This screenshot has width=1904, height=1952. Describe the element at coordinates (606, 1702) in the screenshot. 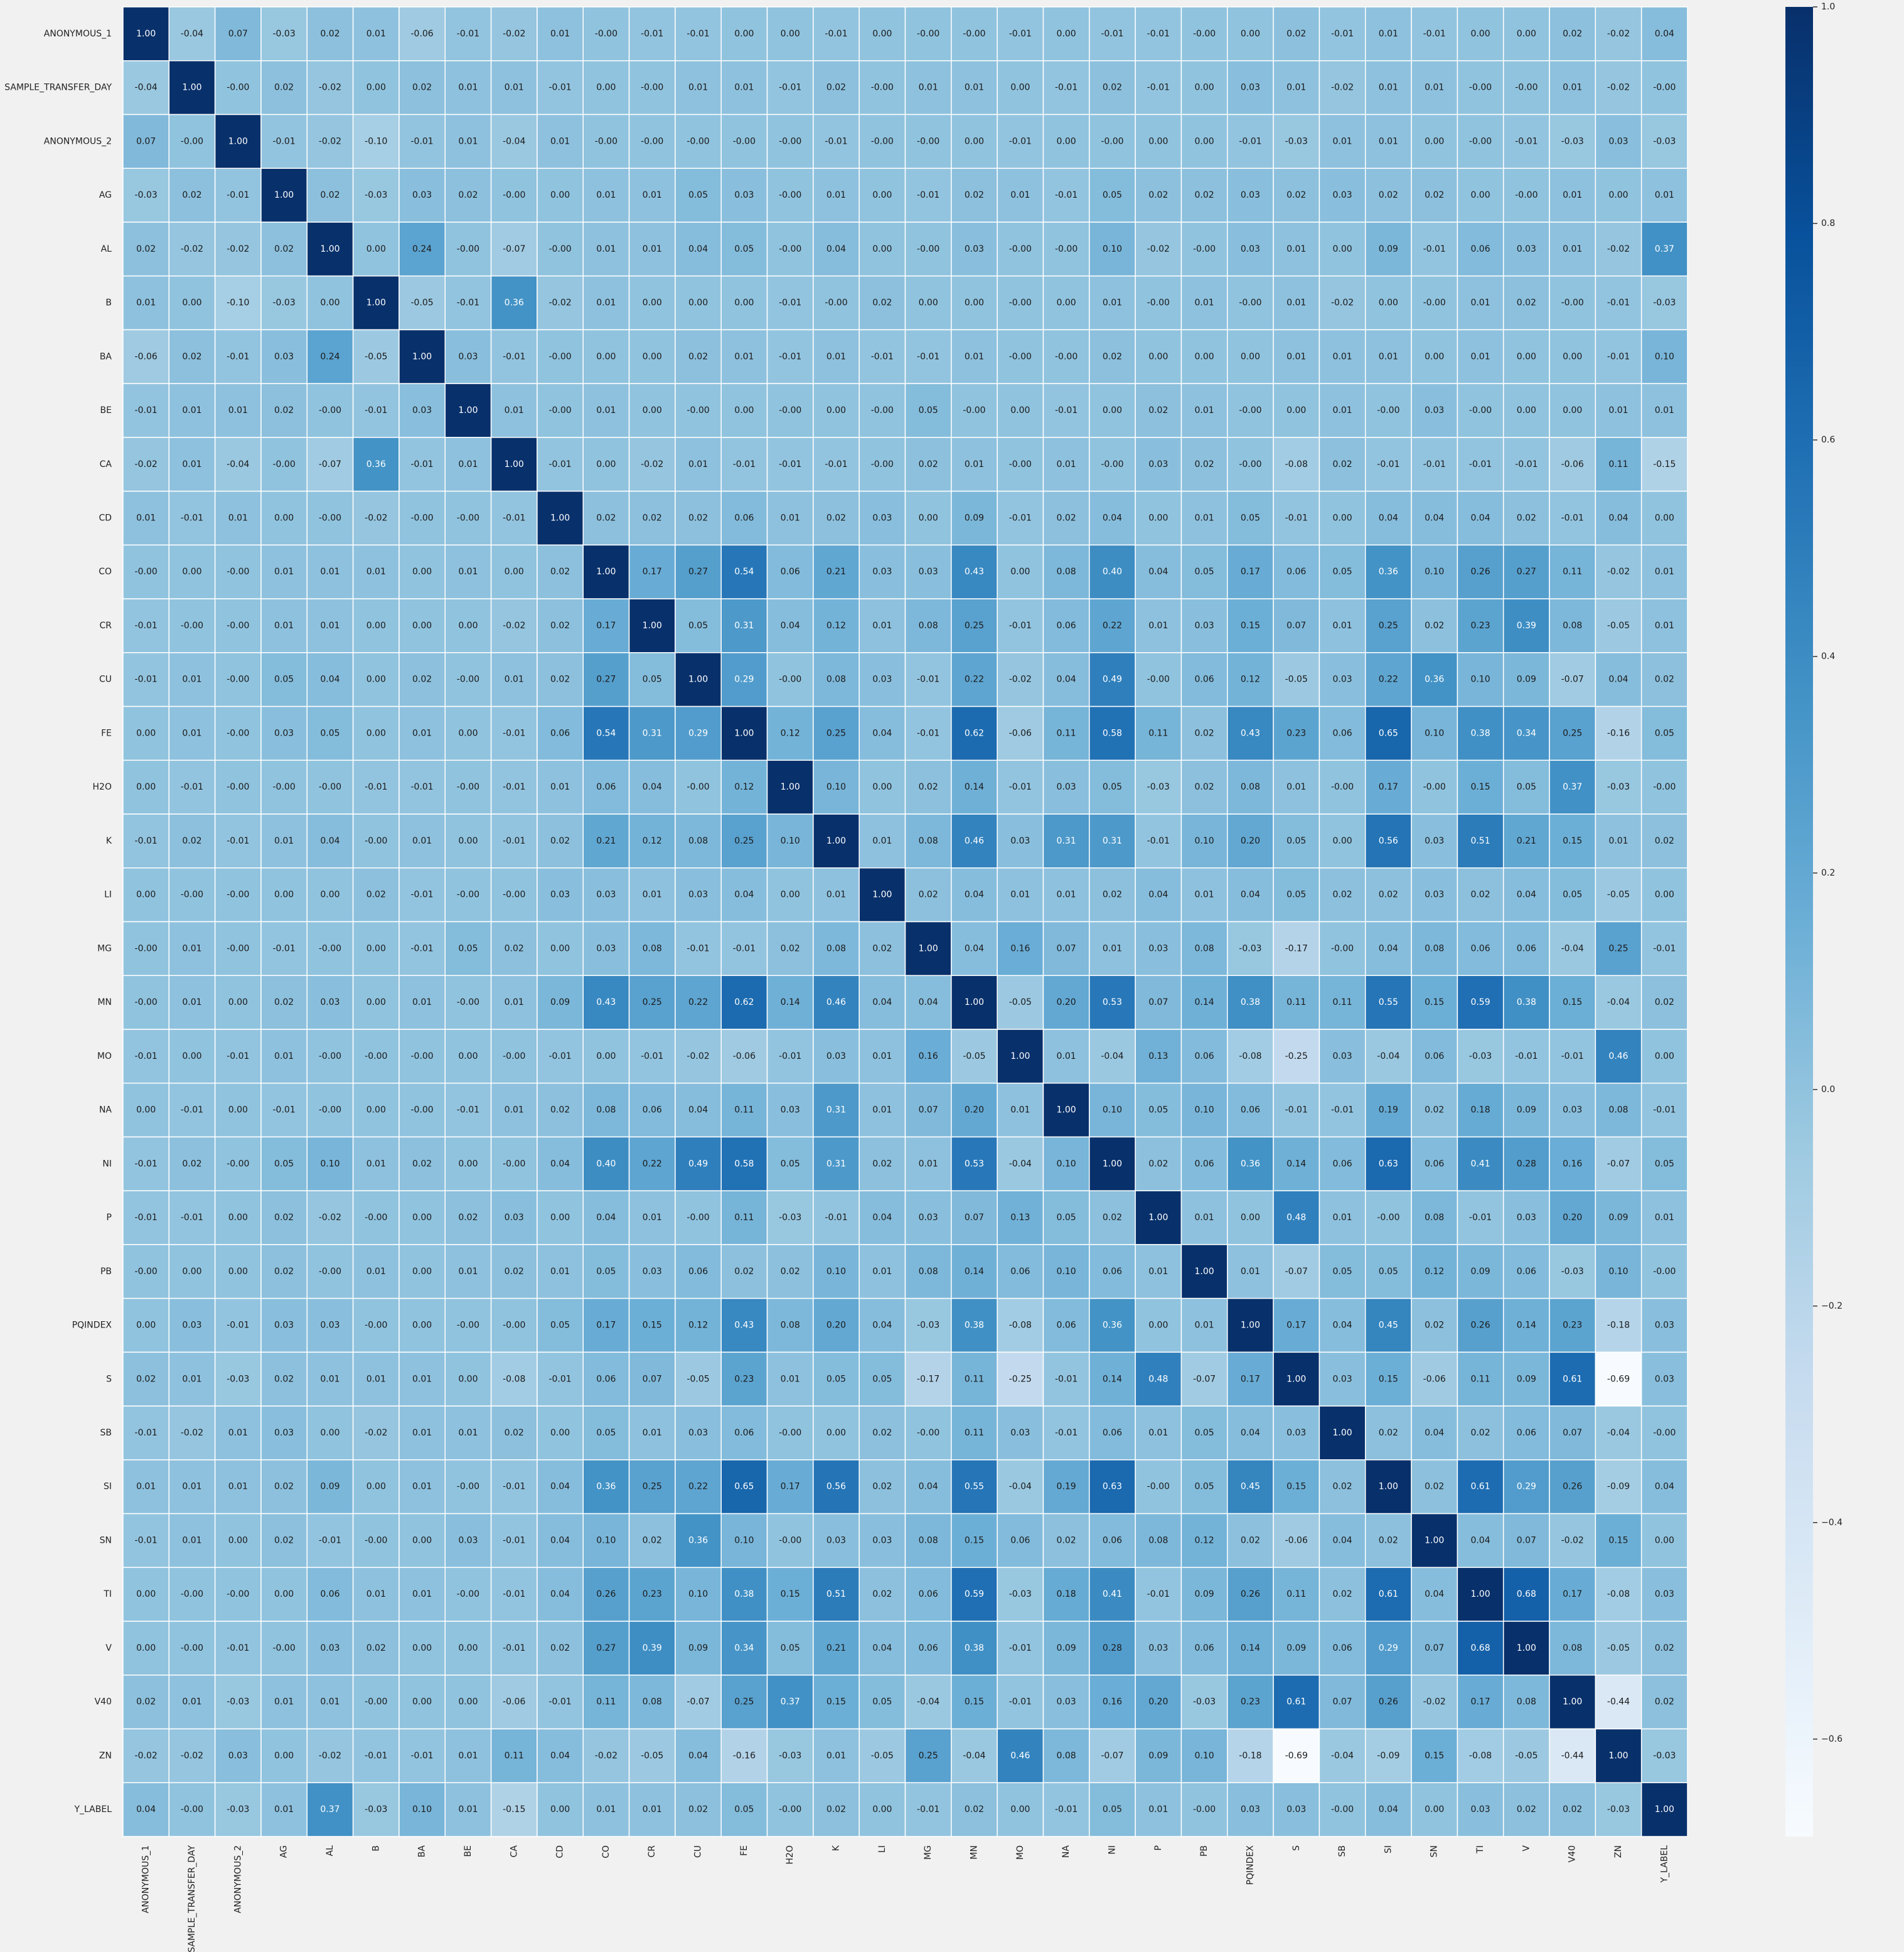

I see `heatmap-cell-label: 0.11` at that location.